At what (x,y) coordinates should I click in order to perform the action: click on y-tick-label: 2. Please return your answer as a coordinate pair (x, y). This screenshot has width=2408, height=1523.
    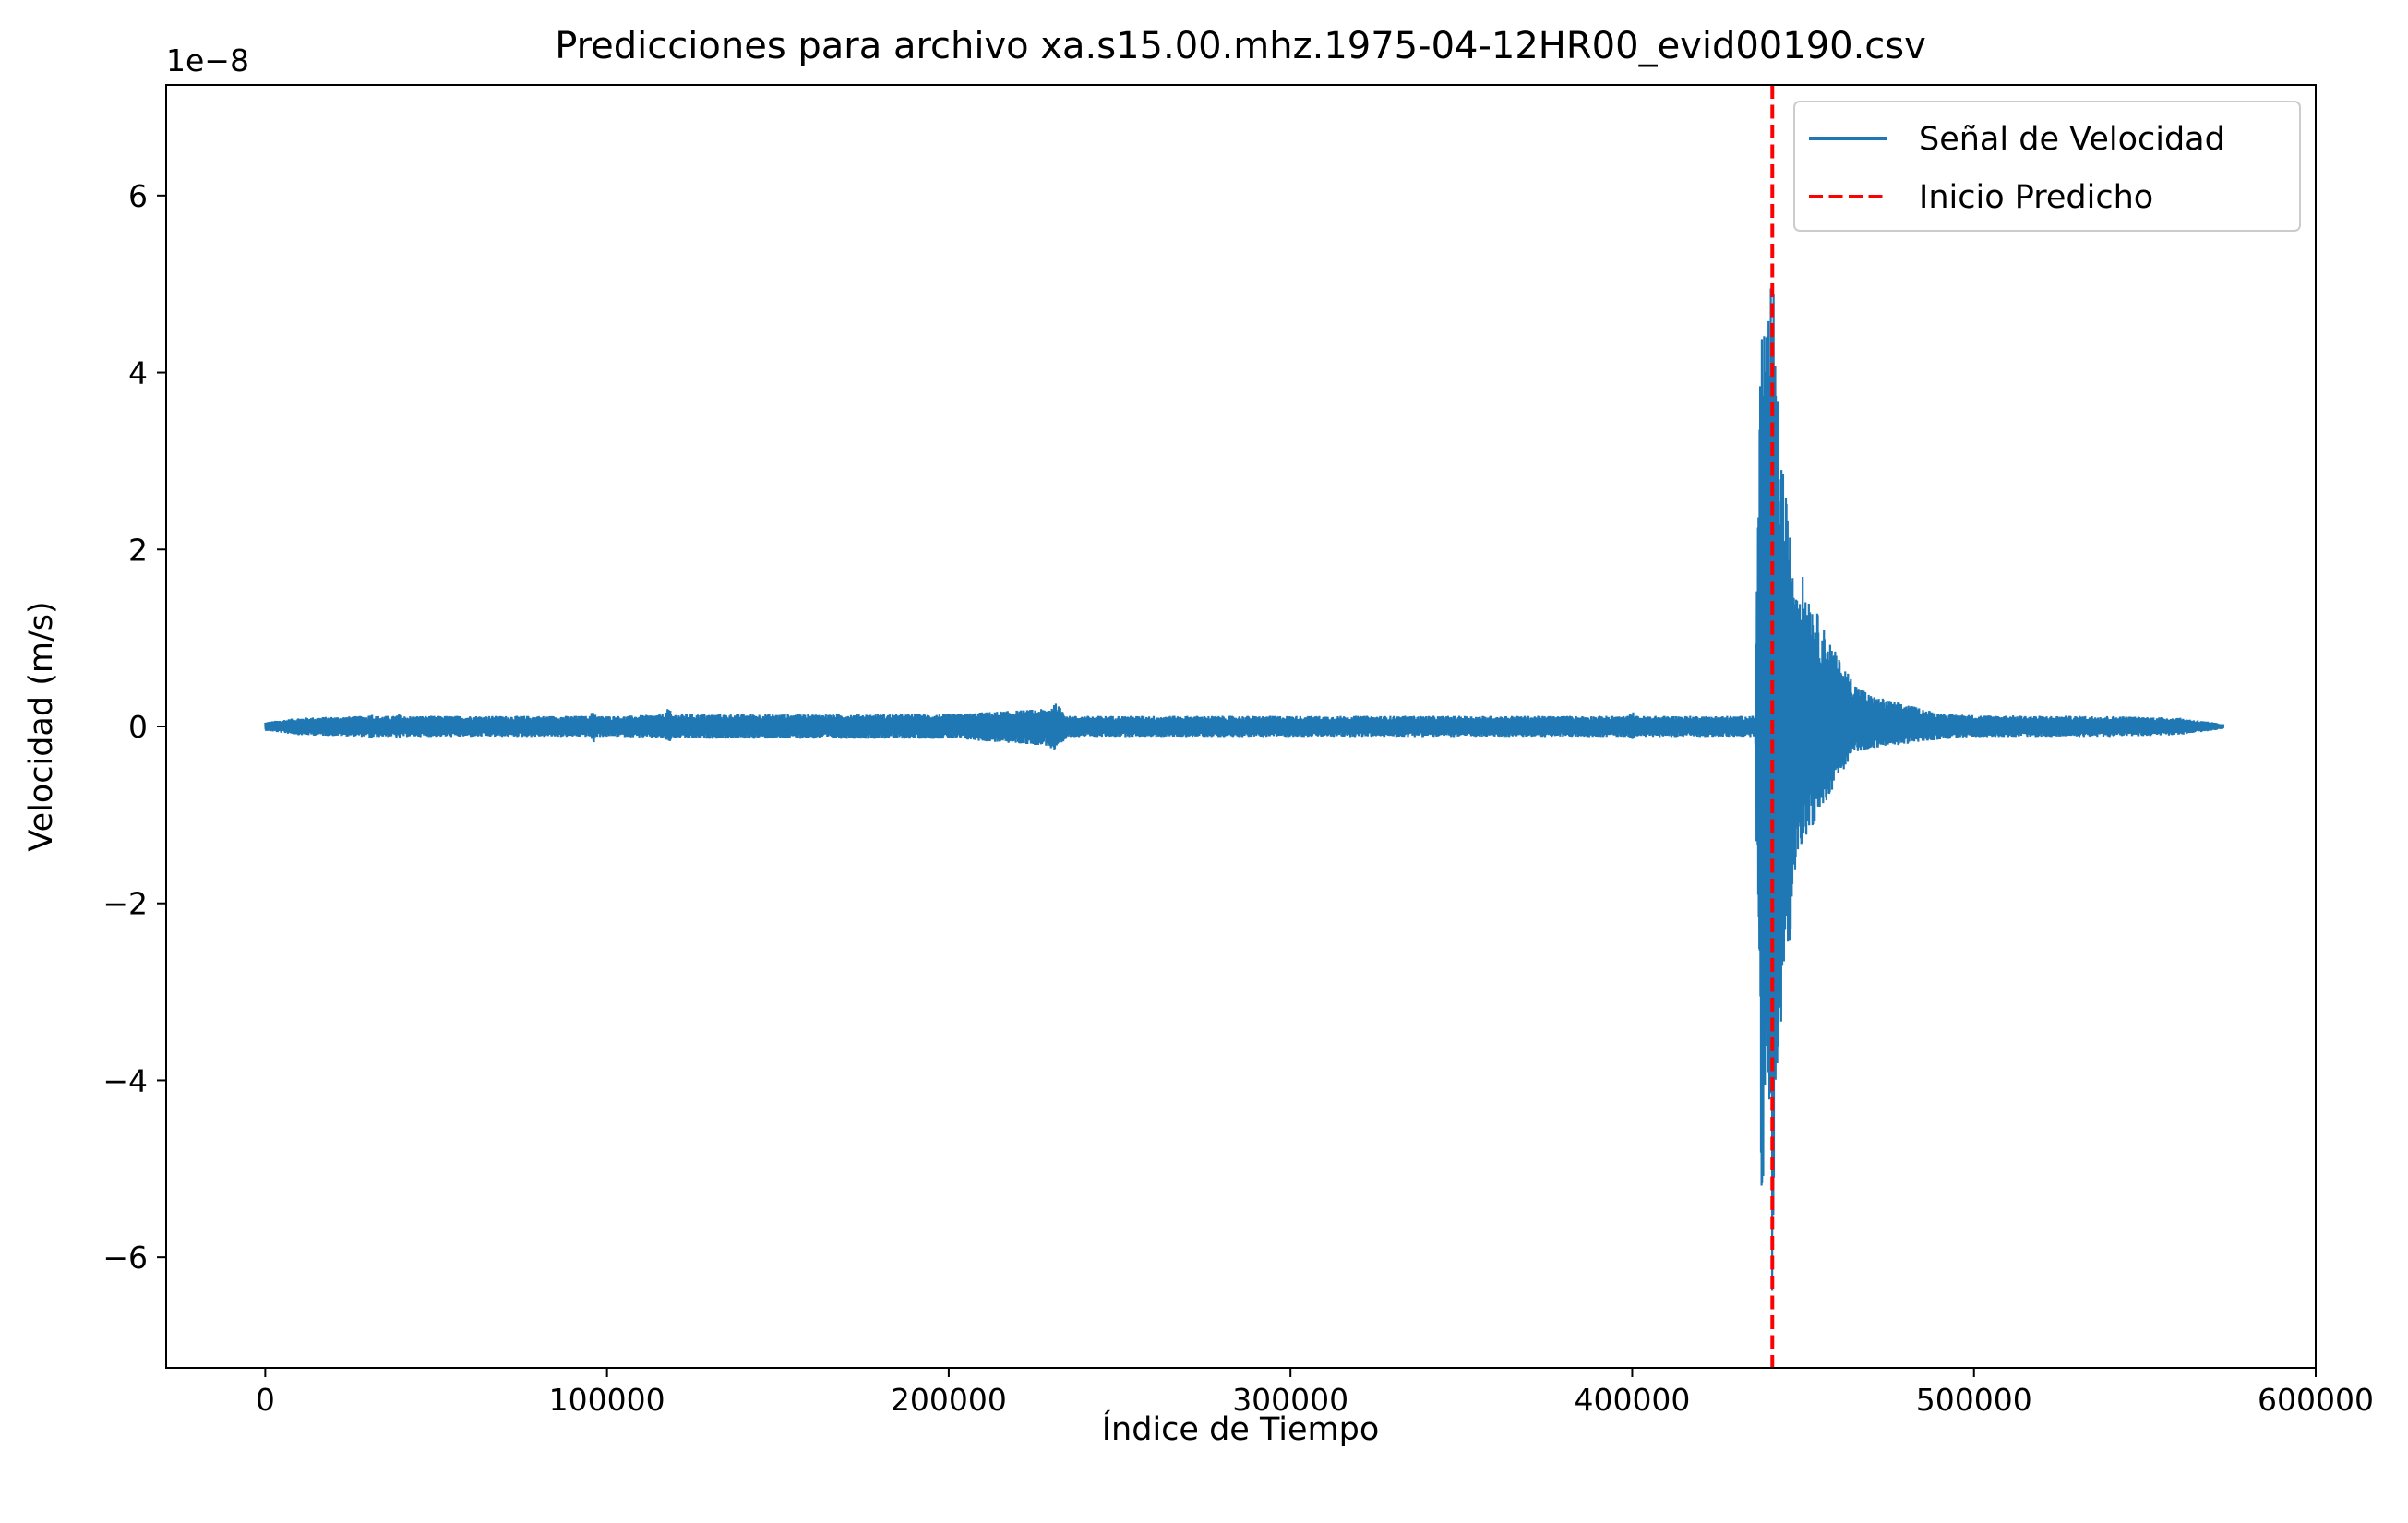
    Looking at the image, I should click on (138, 550).